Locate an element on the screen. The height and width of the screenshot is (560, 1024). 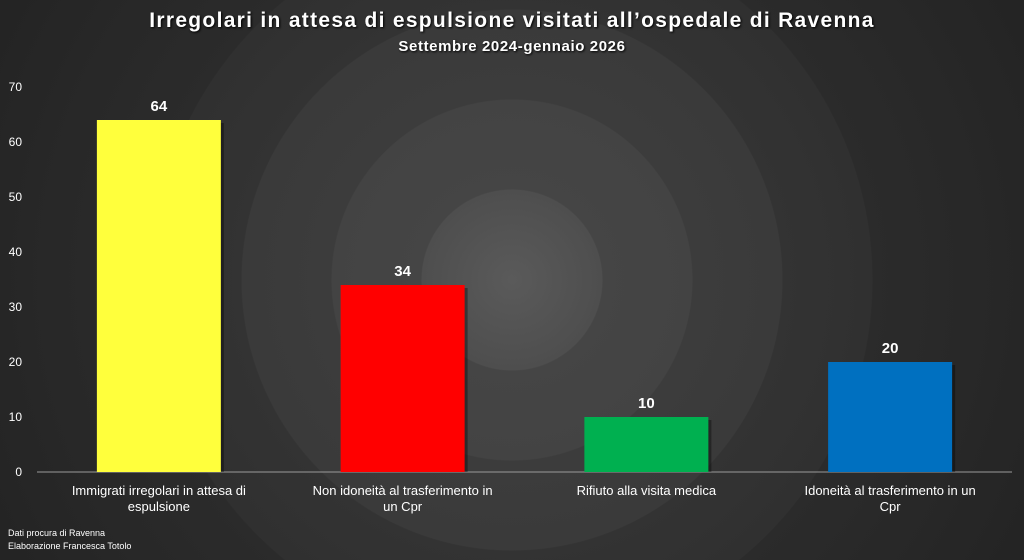
y-tick-label: 40 is located at coordinates (16, 252).